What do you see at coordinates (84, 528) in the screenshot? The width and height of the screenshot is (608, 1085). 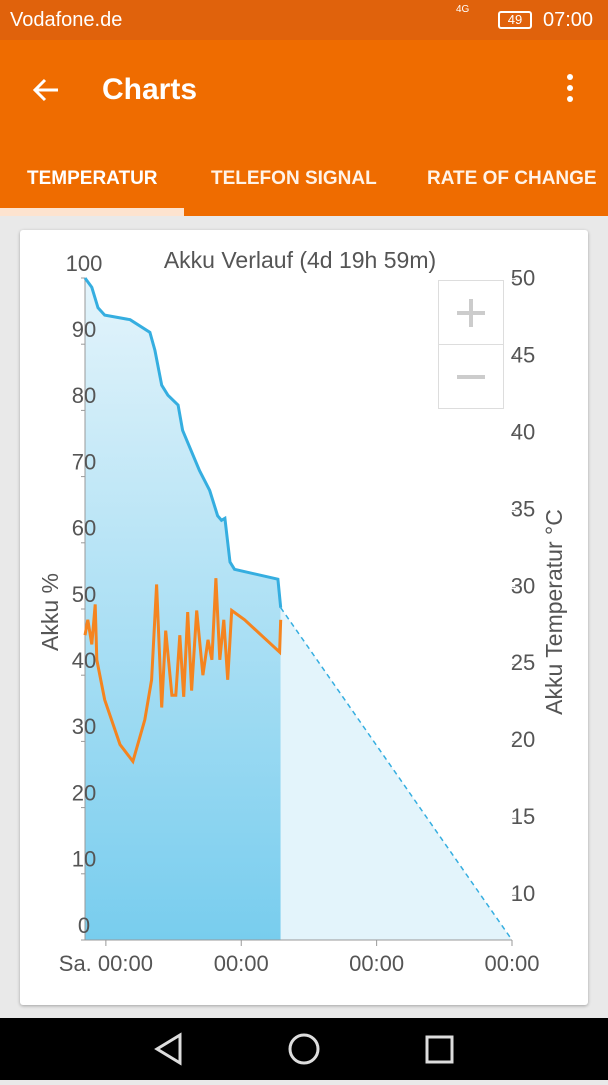 I see `y-tick-label: 60` at bounding box center [84, 528].